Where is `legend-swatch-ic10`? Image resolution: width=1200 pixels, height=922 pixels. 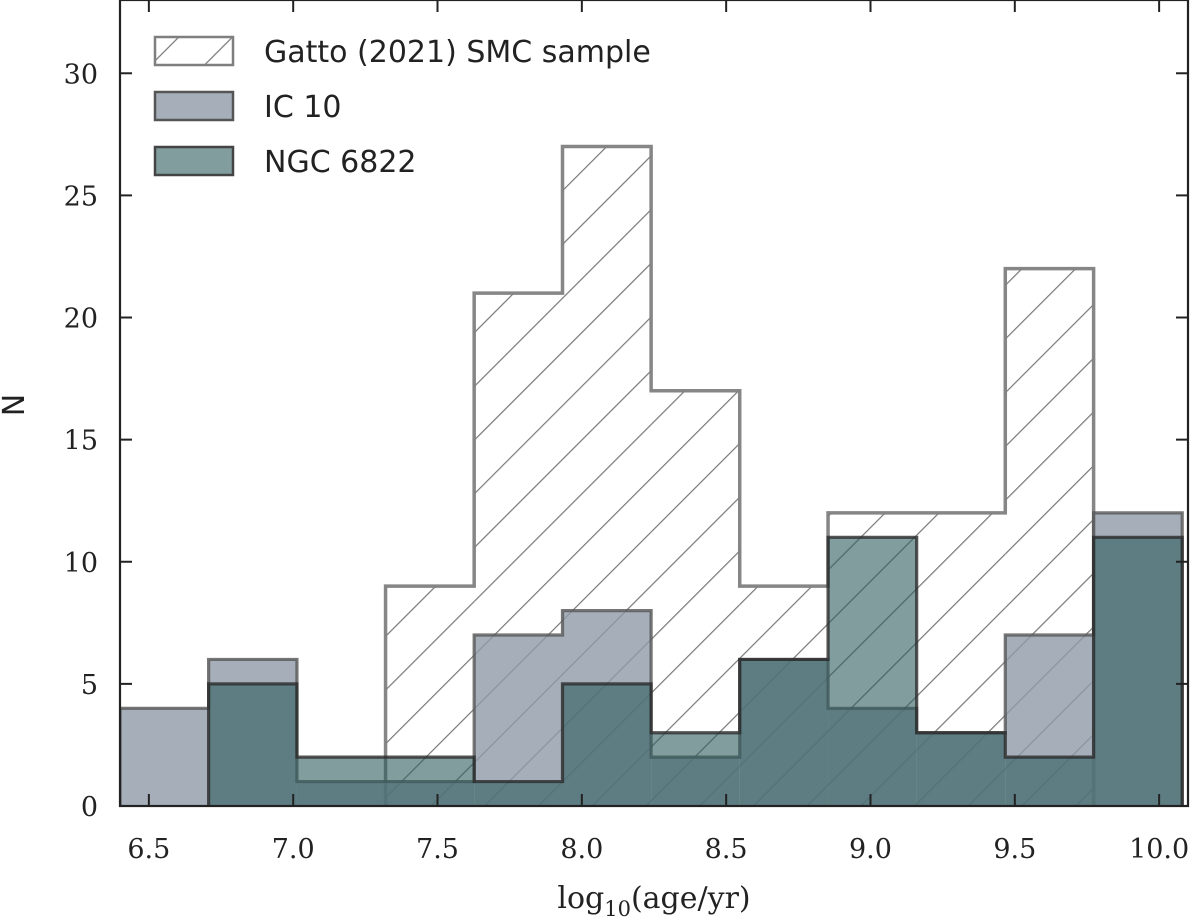
legend-swatch-ic10 is located at coordinates (194, 106).